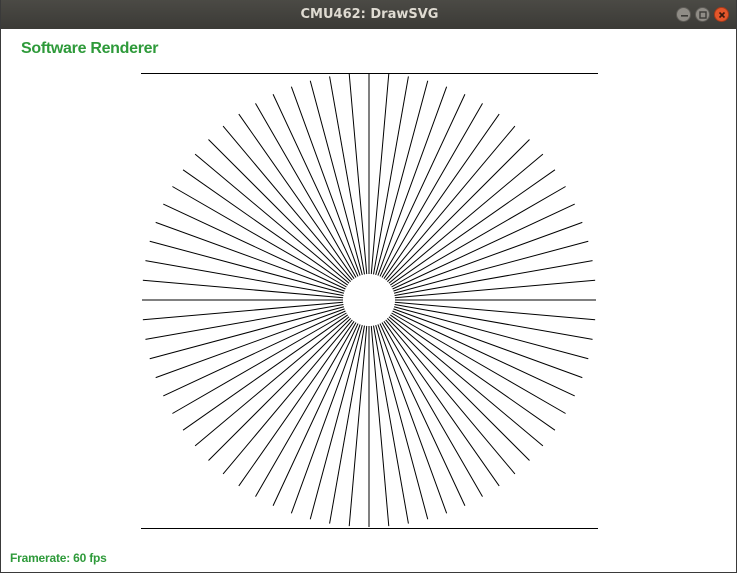  What do you see at coordinates (90, 48) in the screenshot?
I see `renderer-label: Software Renderer` at bounding box center [90, 48].